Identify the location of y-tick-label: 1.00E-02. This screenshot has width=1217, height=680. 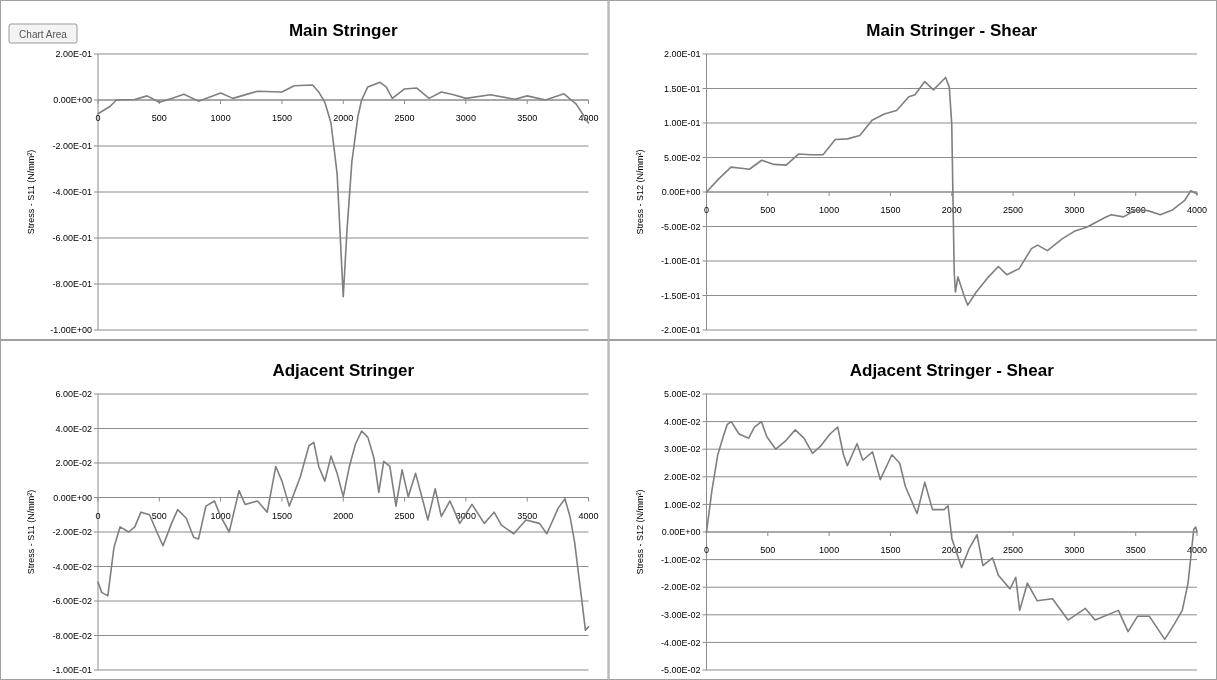
(682, 504).